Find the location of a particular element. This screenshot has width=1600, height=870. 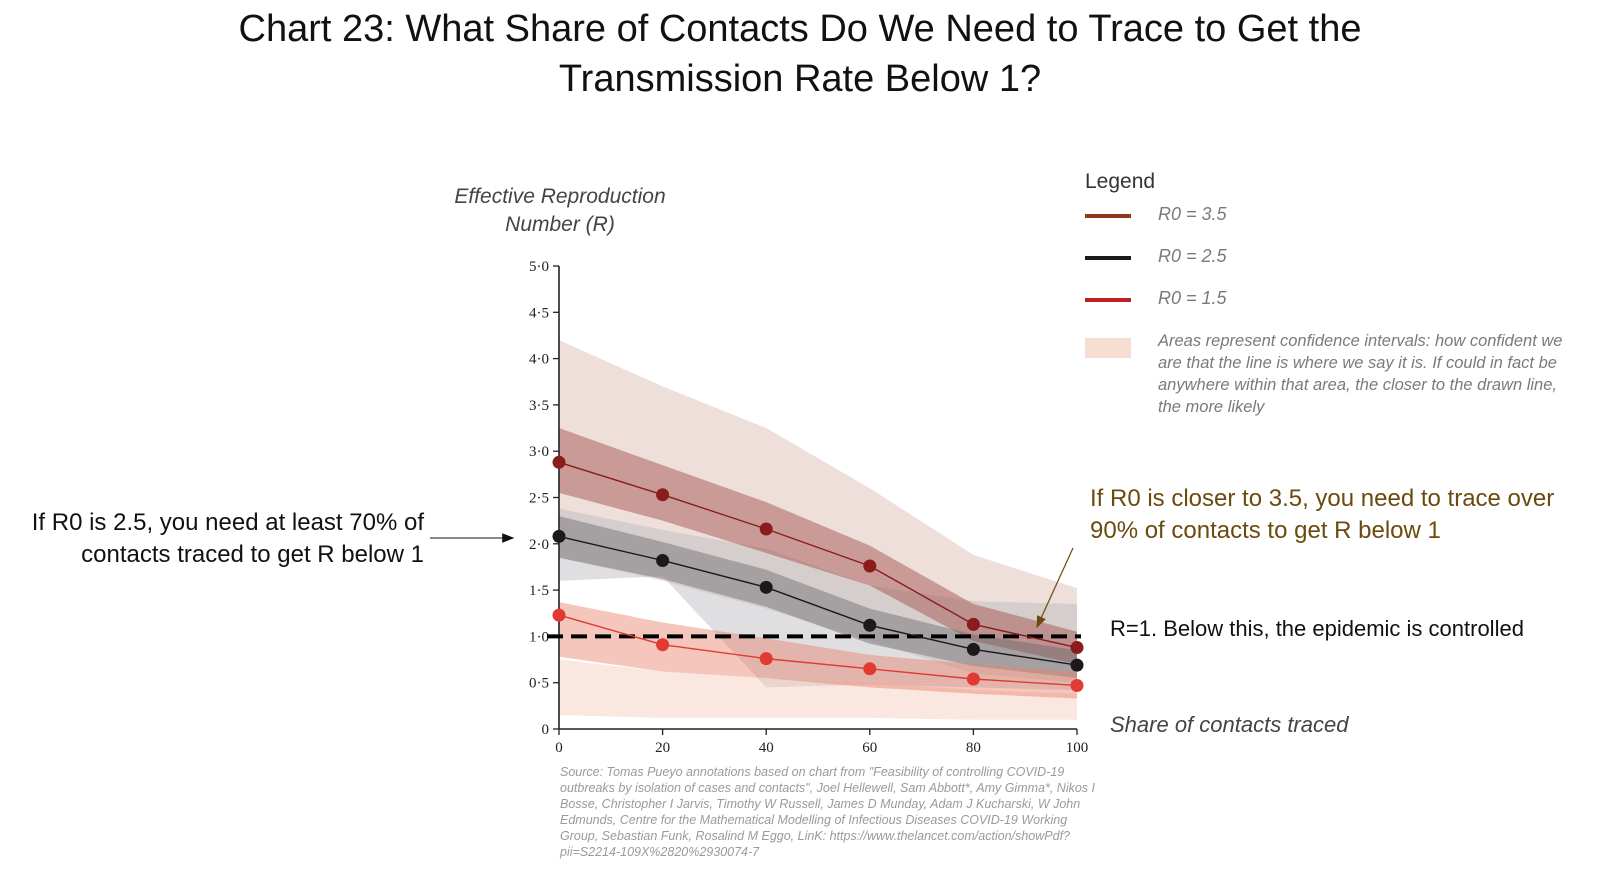

y-tick-label: 4·0 is located at coordinates (539, 360).